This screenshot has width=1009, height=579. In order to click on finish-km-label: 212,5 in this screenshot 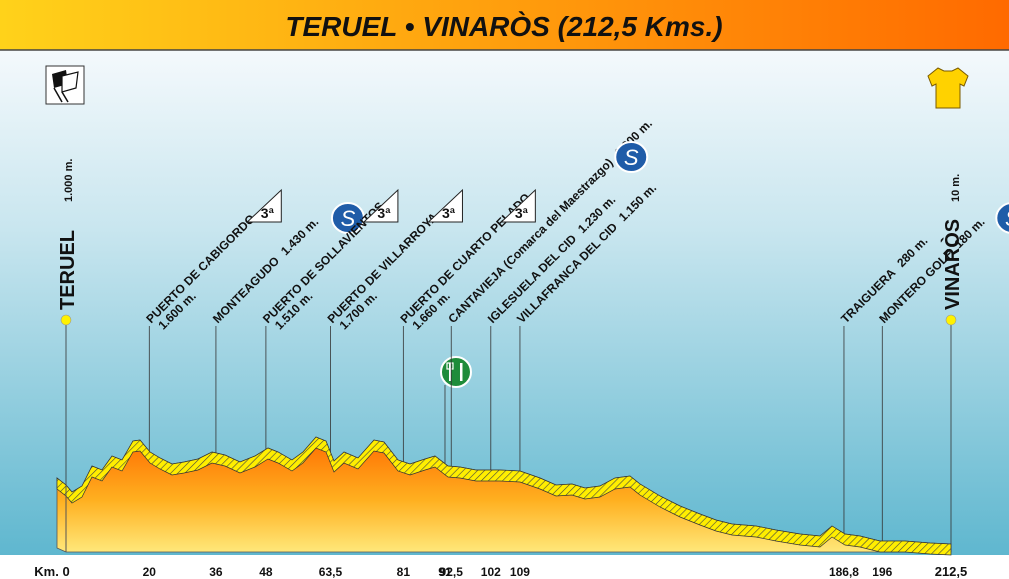, I will do `click(951, 571)`.